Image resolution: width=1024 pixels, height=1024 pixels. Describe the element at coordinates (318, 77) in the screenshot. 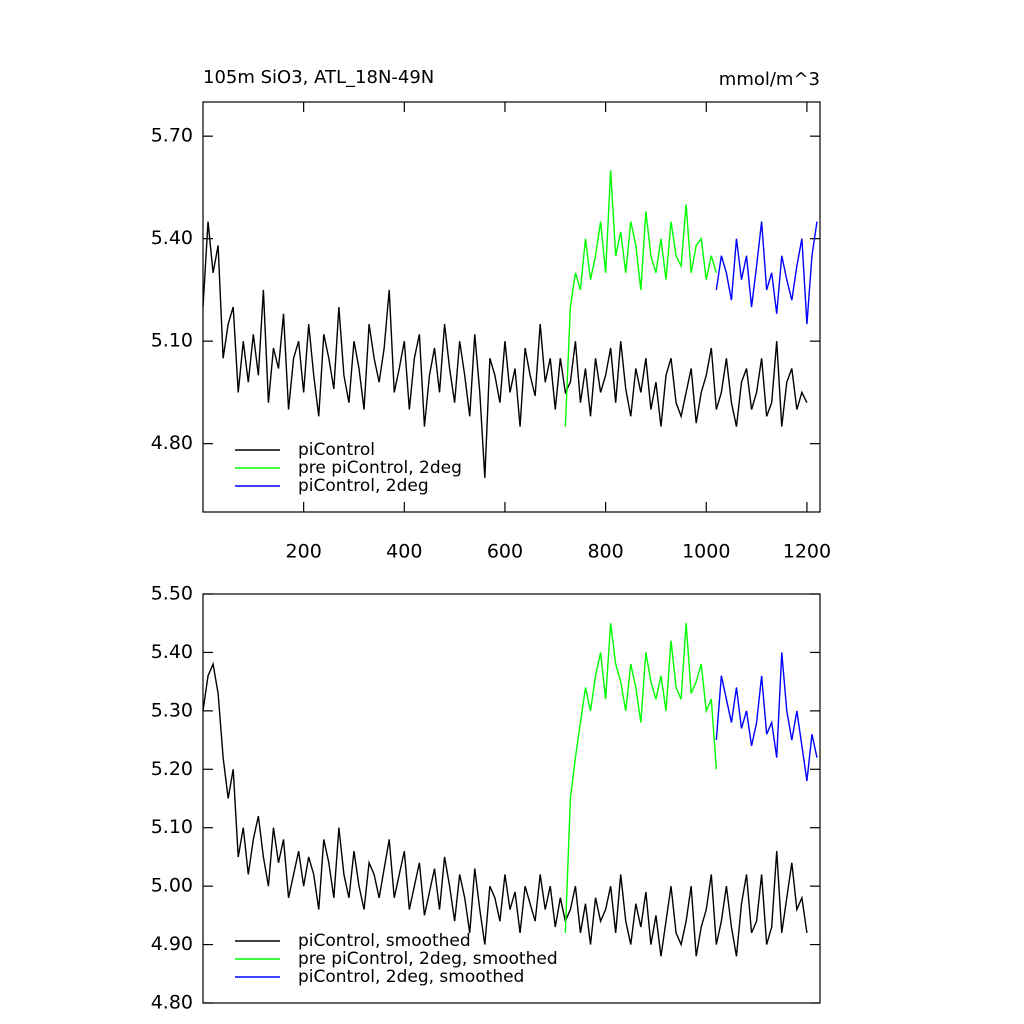

I see `chart-title: 105m SiO3, ATL_18N-49N` at that location.